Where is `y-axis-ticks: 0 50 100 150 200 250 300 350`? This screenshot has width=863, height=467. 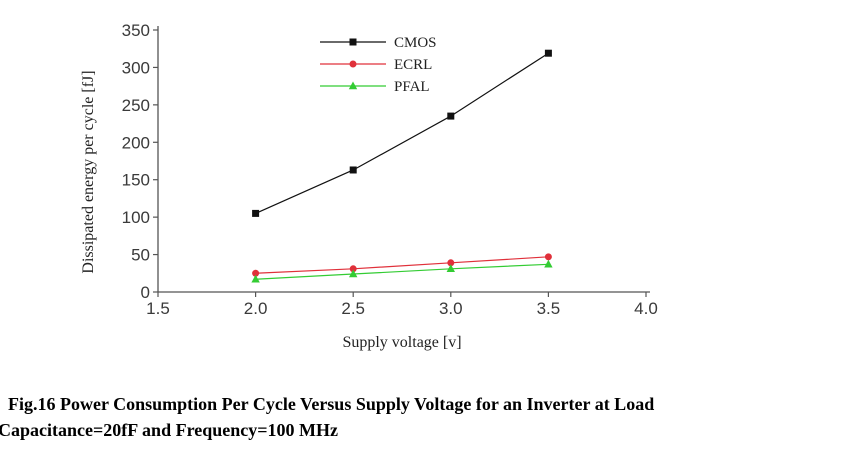
y-axis-ticks: 0 50 100 150 200 250 300 350 is located at coordinates (140, 161).